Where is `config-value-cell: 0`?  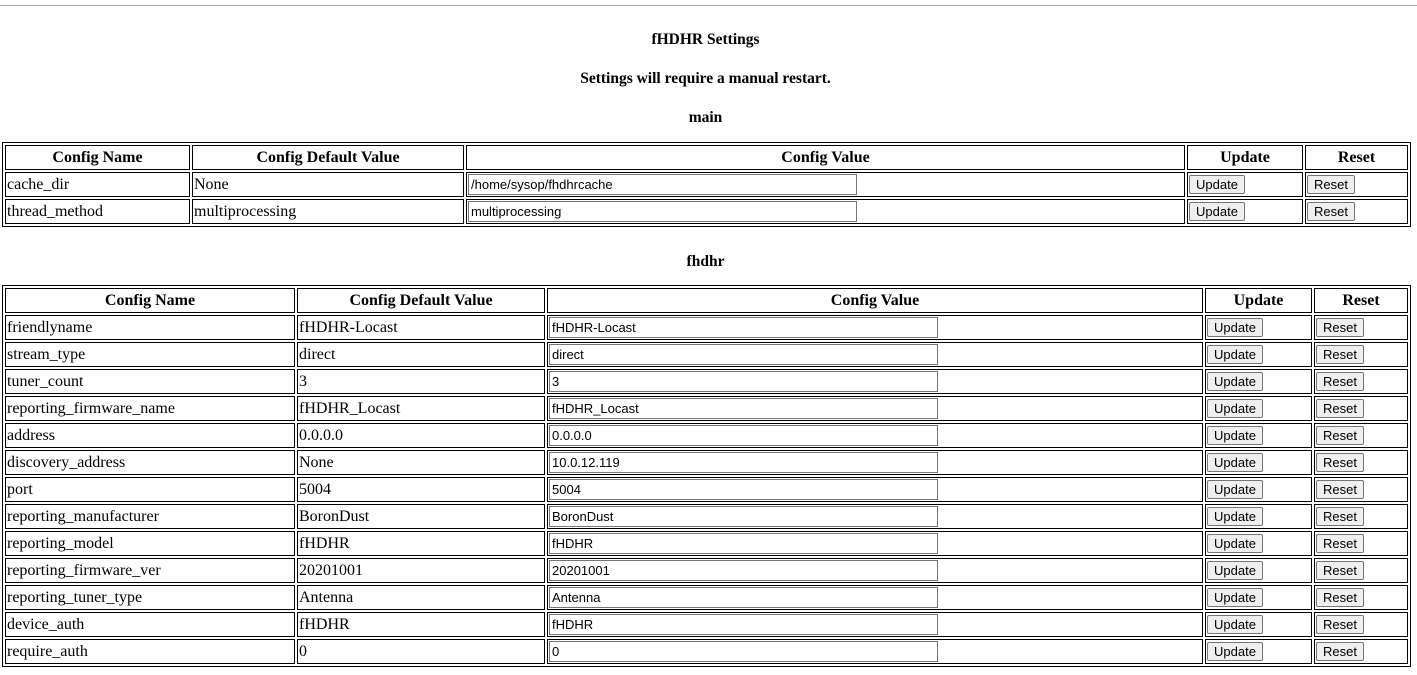
config-value-cell: 0 is located at coordinates (875, 651).